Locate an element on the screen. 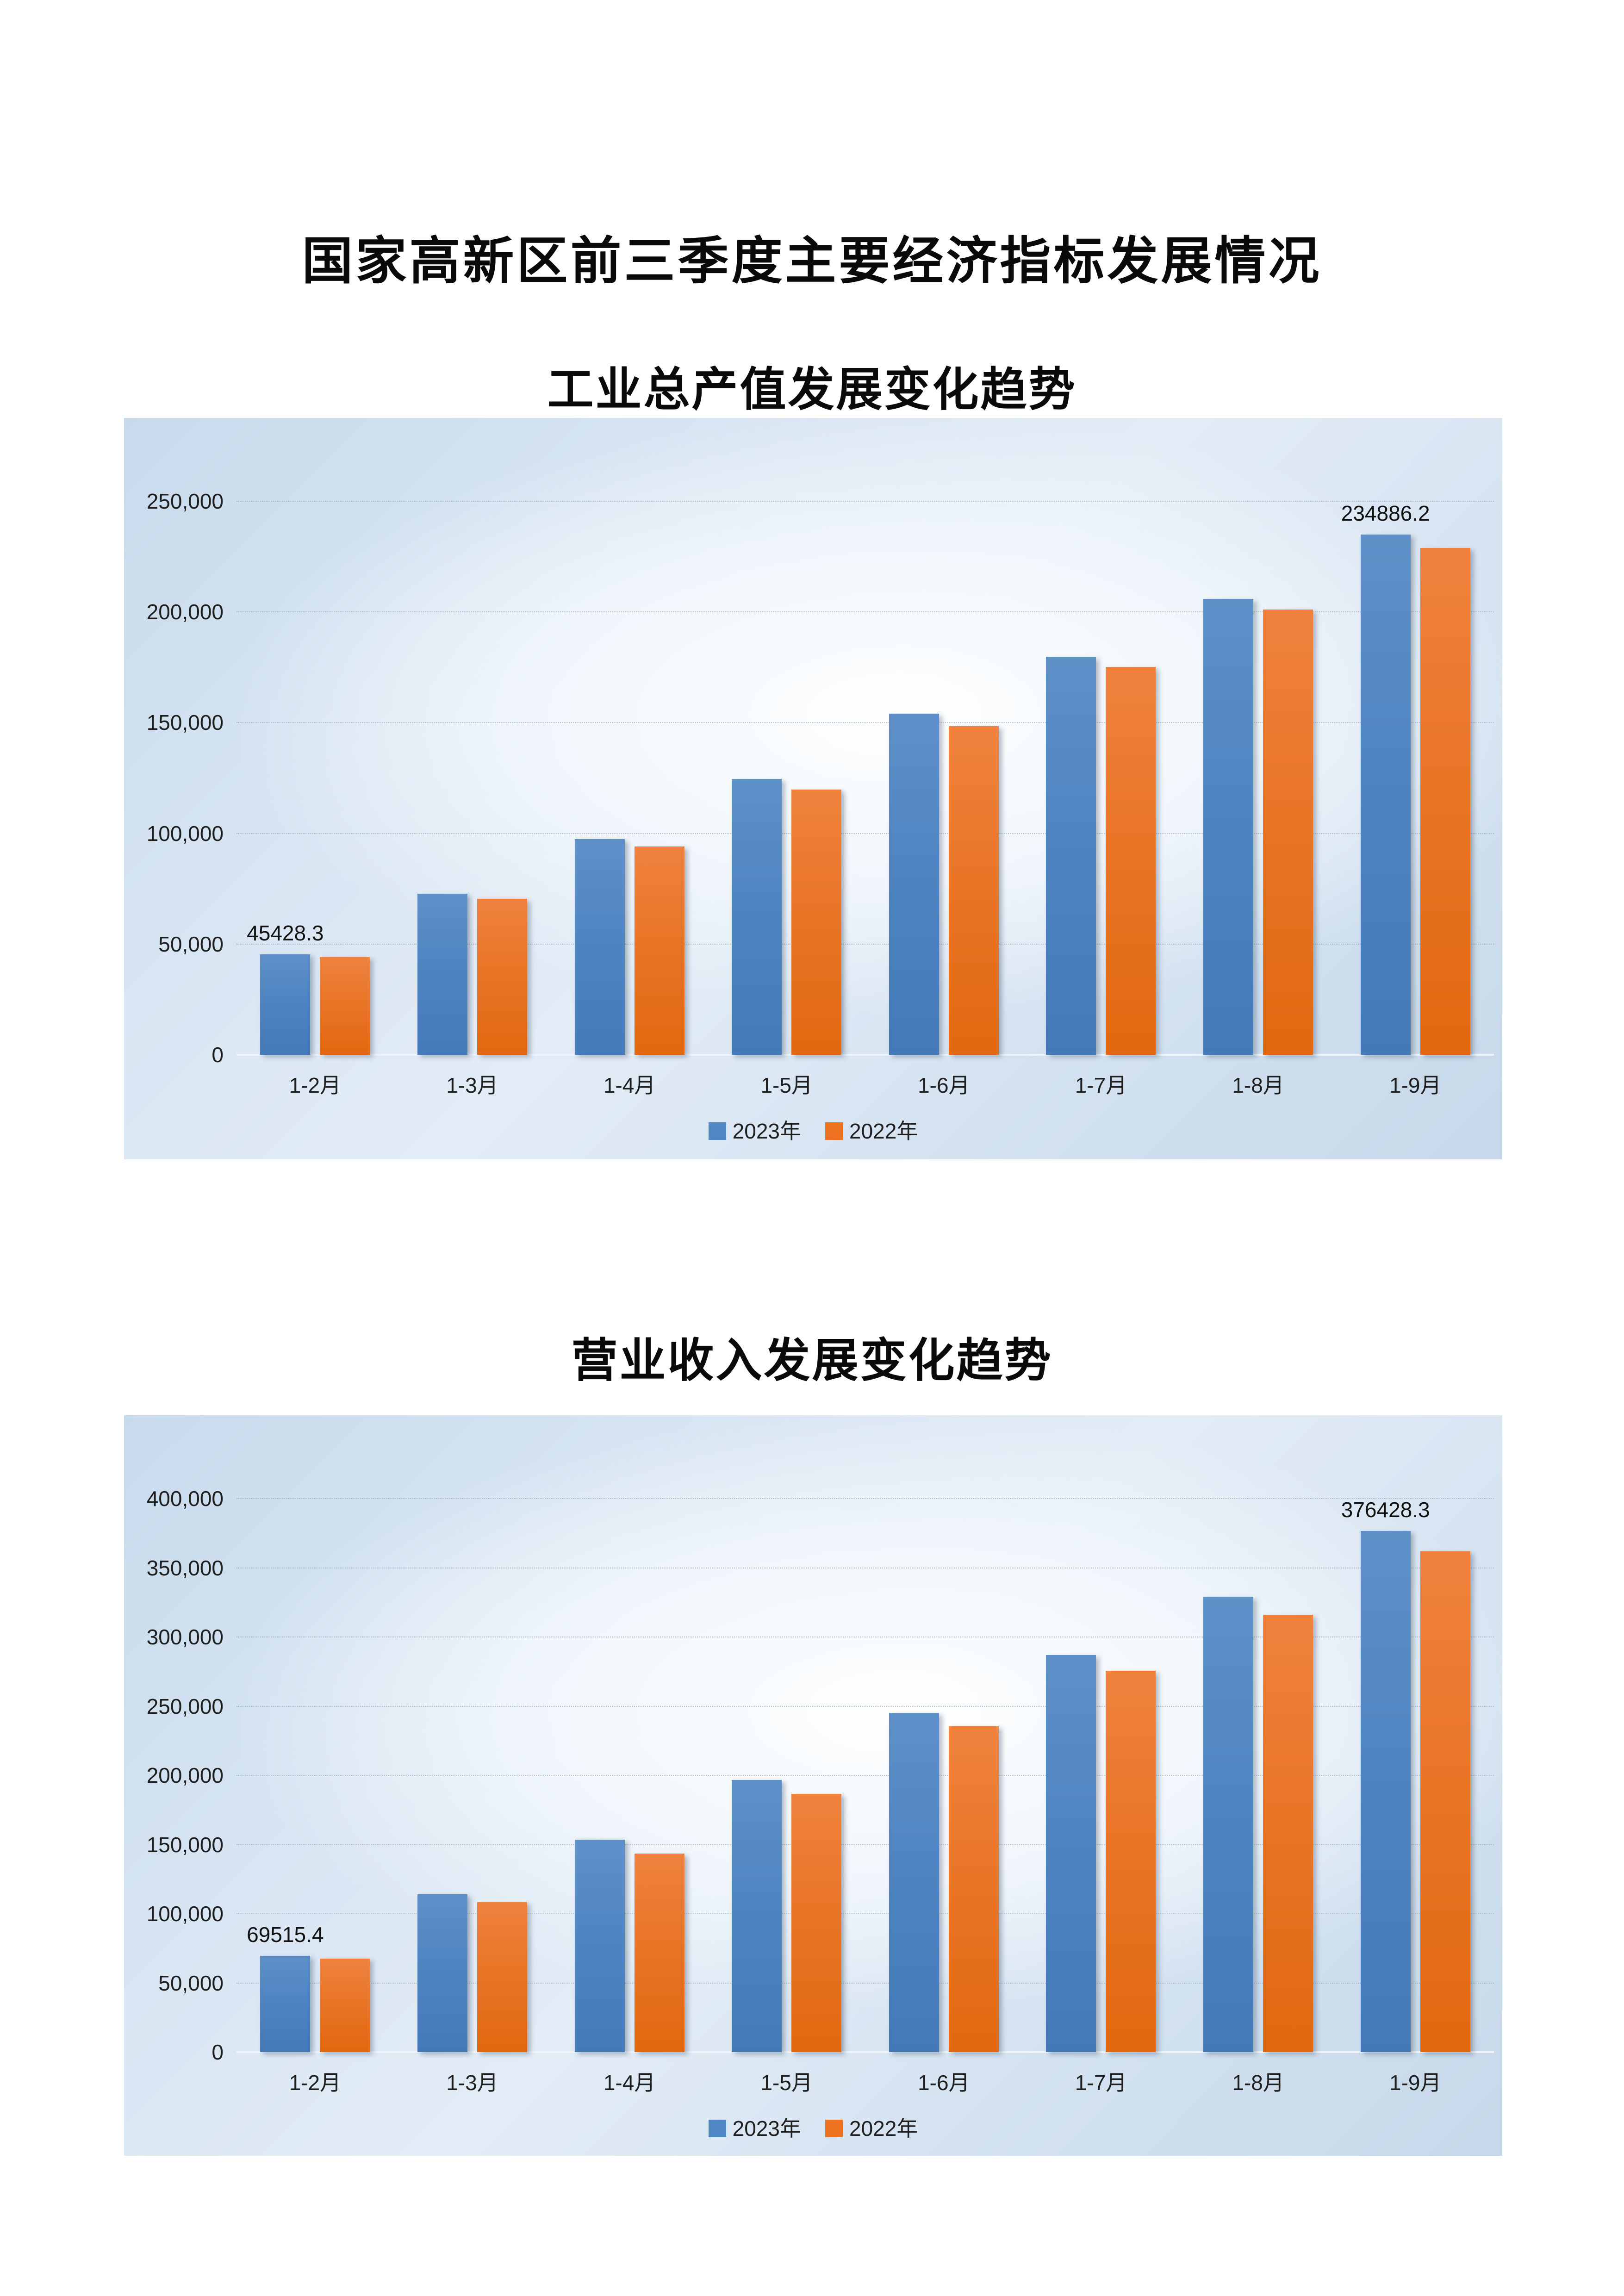 This screenshot has width=1624, height=2296. y-axis-tick-label: 350,000 is located at coordinates (185, 1568).